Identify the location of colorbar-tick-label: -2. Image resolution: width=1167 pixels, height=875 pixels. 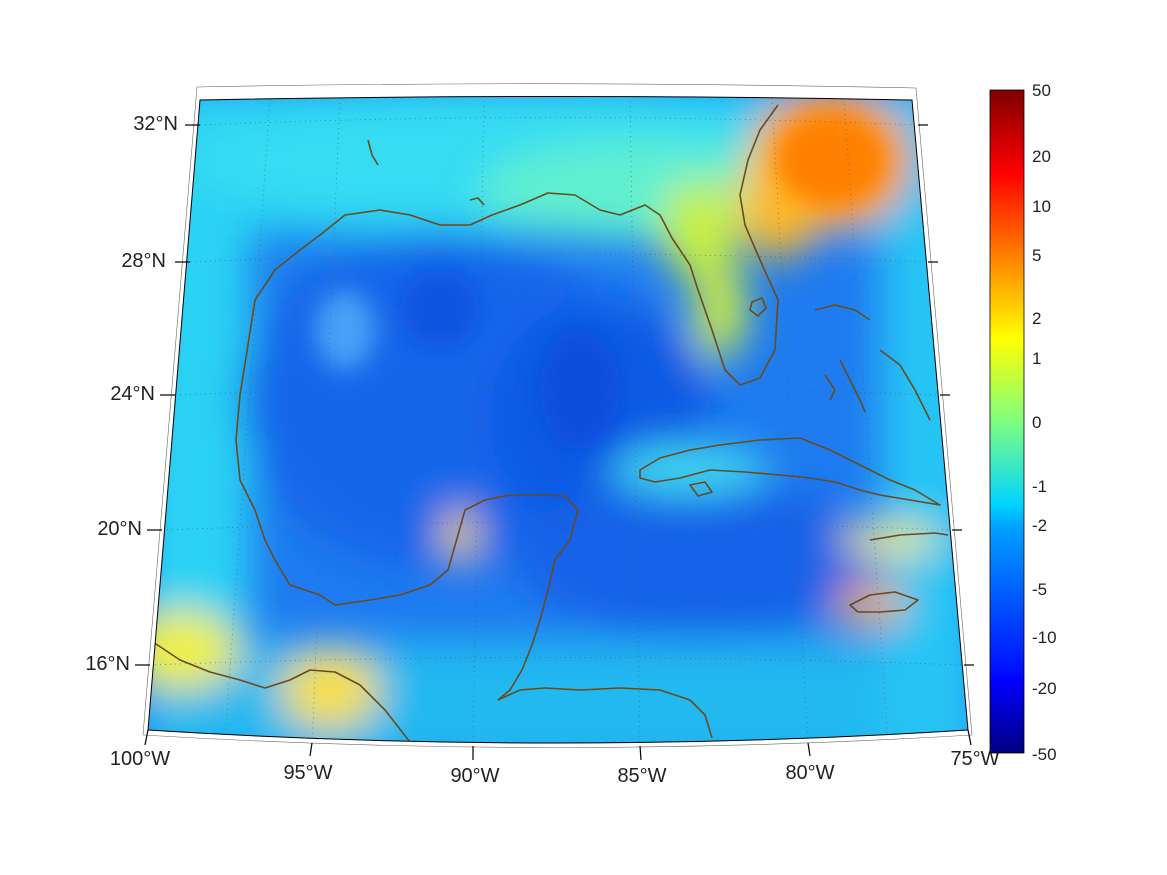
(1039, 525).